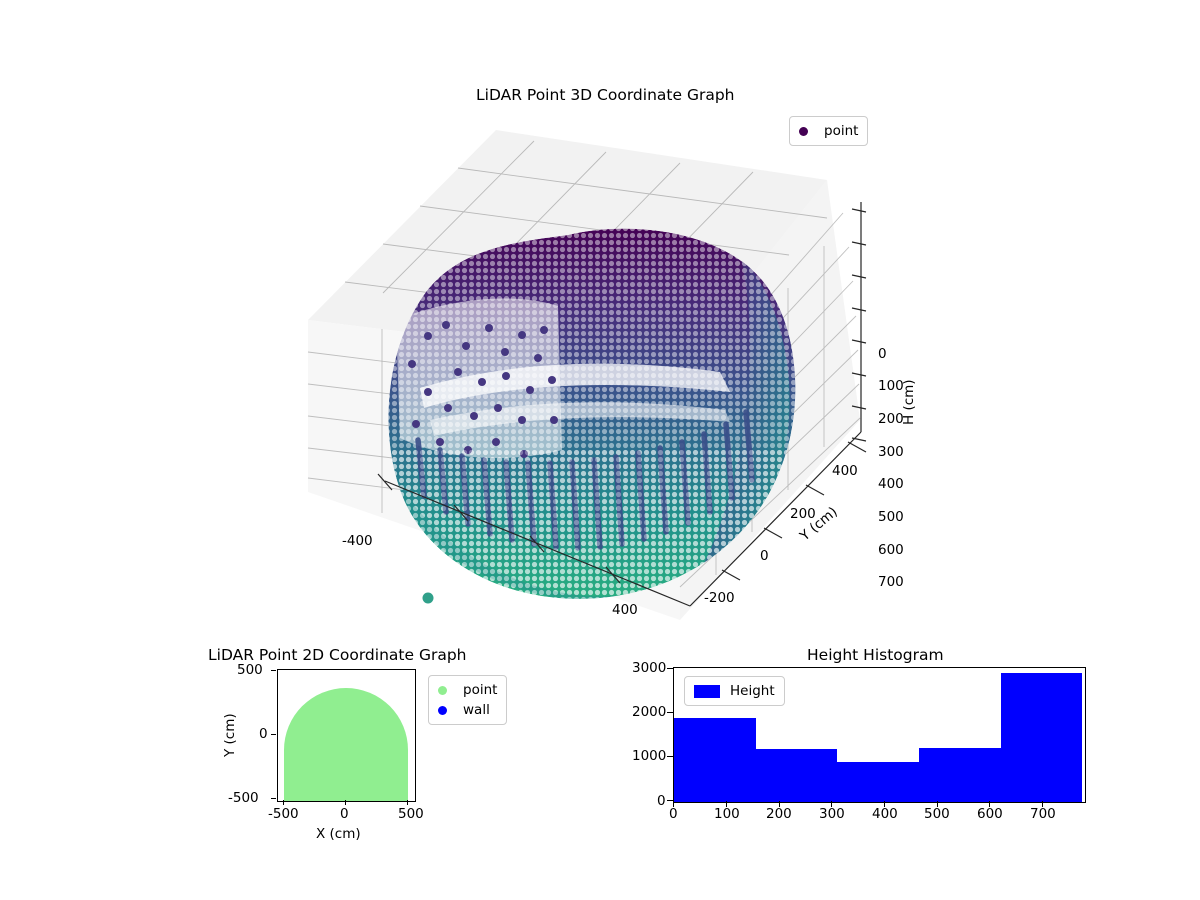  Describe the element at coordinates (411, 814) in the screenshot. I see `plot2d-x-tick-500: 500` at that location.